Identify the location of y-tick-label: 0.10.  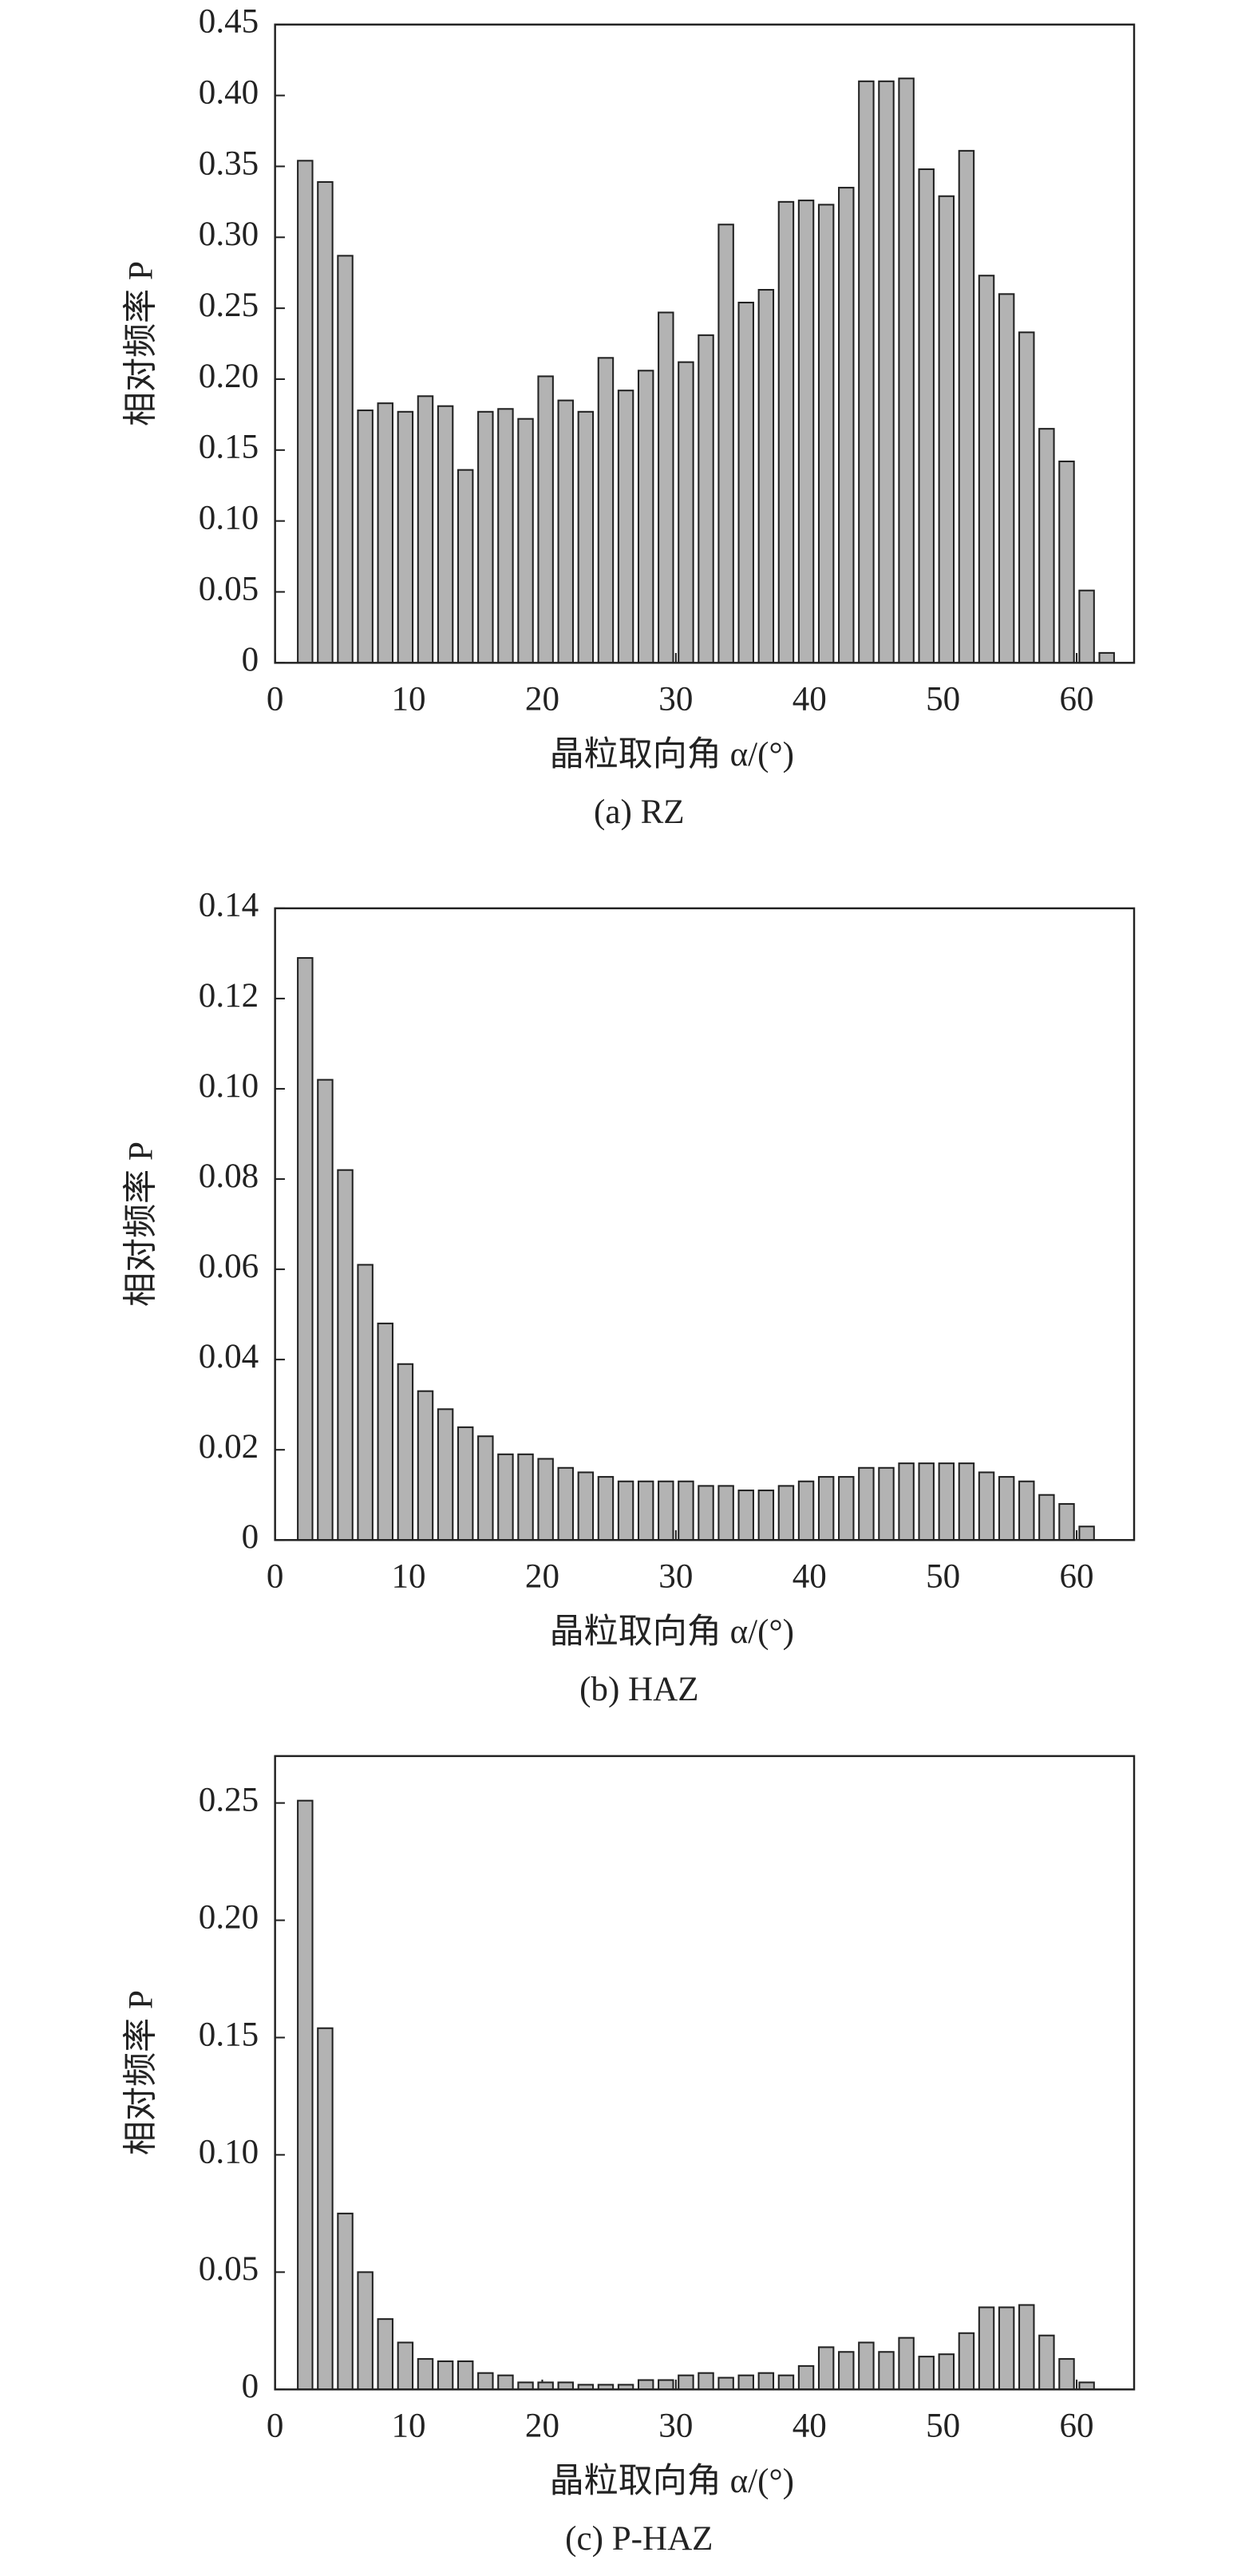
(229, 2151).